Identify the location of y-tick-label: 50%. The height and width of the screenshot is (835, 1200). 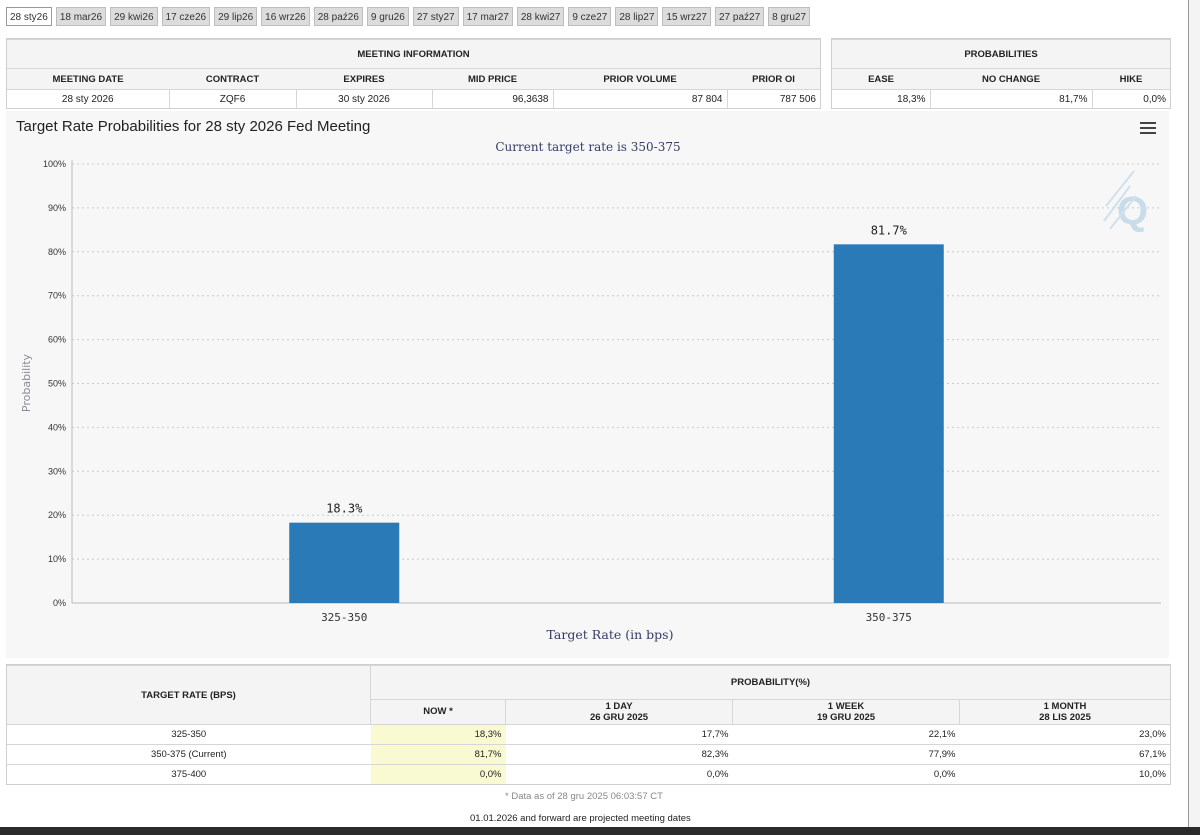
(57, 384).